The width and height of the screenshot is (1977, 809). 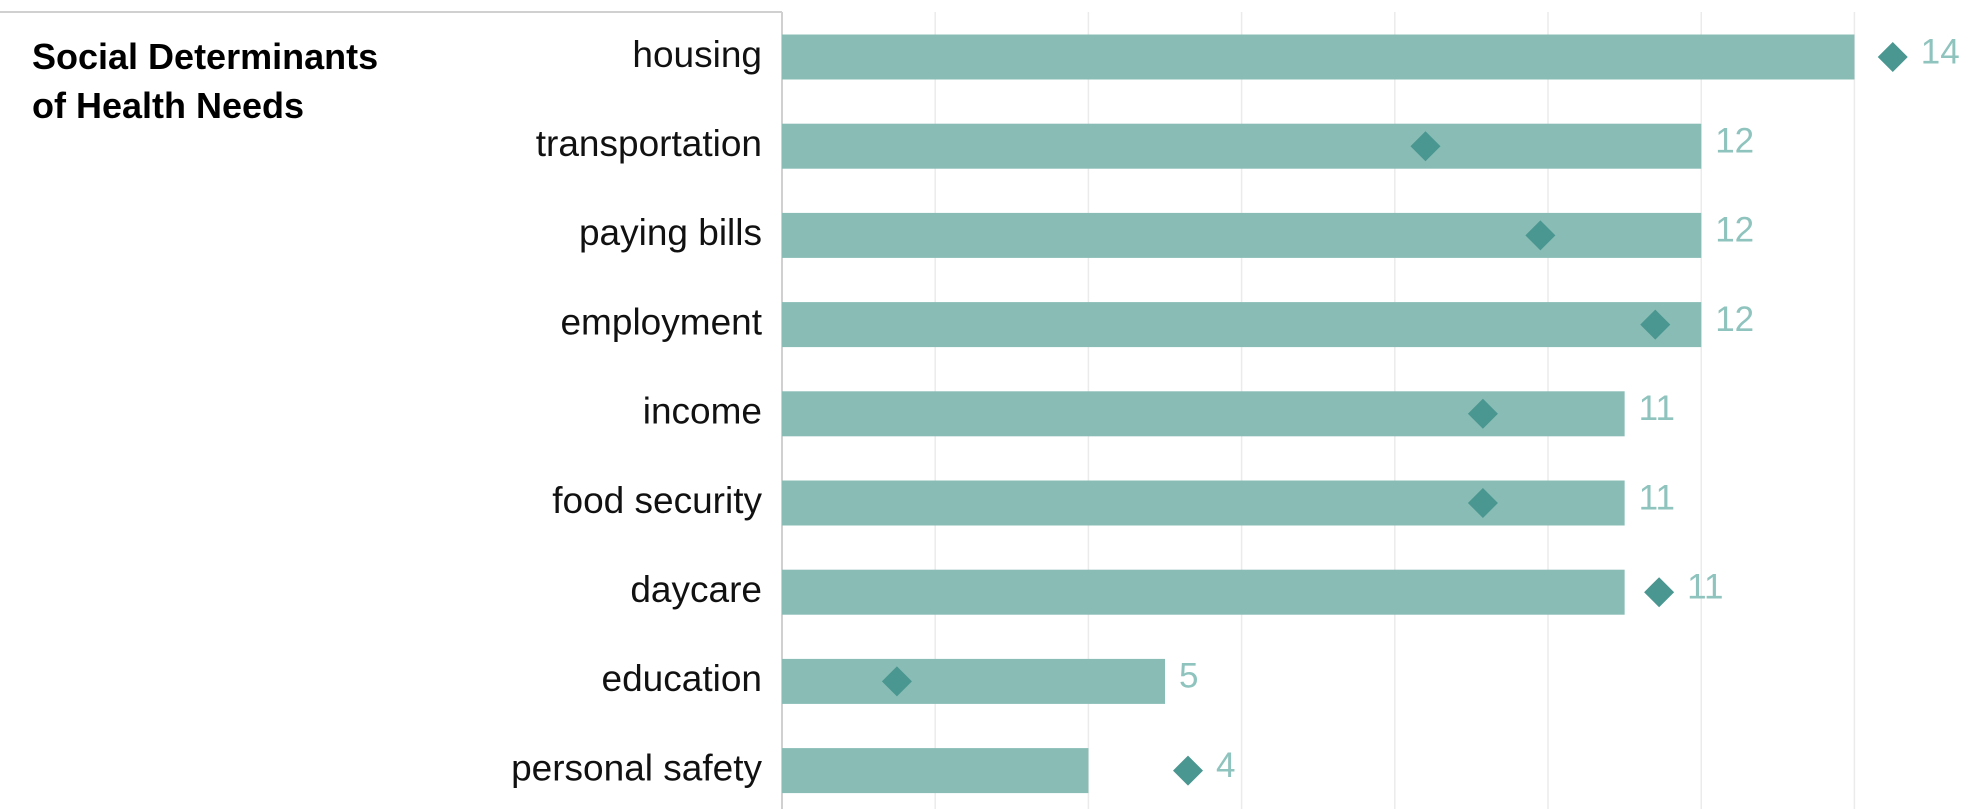 I want to click on y-tick-label: income, so click(x=702, y=411).